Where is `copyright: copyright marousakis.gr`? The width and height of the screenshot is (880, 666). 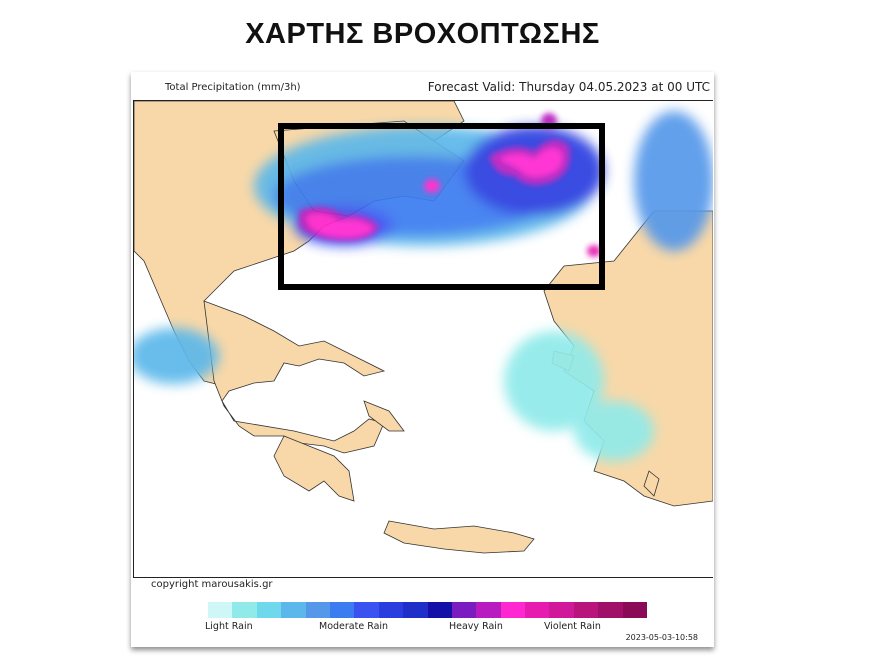
copyright: copyright marousakis.gr is located at coordinates (212, 584).